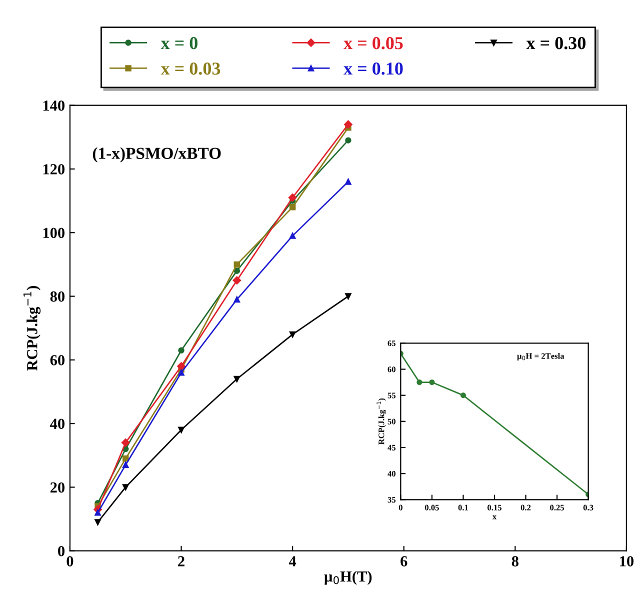 The width and height of the screenshot is (636, 602). I want to click on x-axis-title: μ$_{0}$H(T), so click(348, 577).